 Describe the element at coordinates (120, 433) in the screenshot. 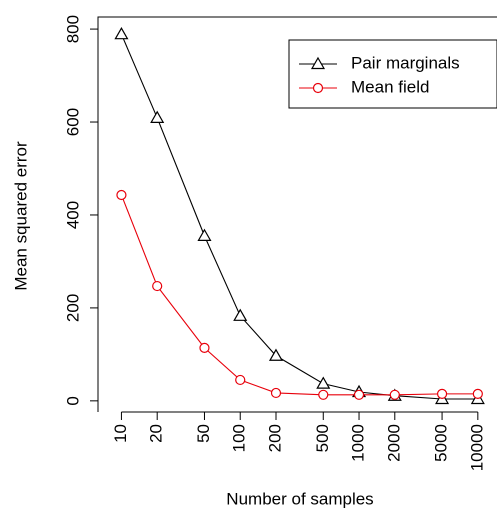

I see `x-tick-label: 10` at that location.